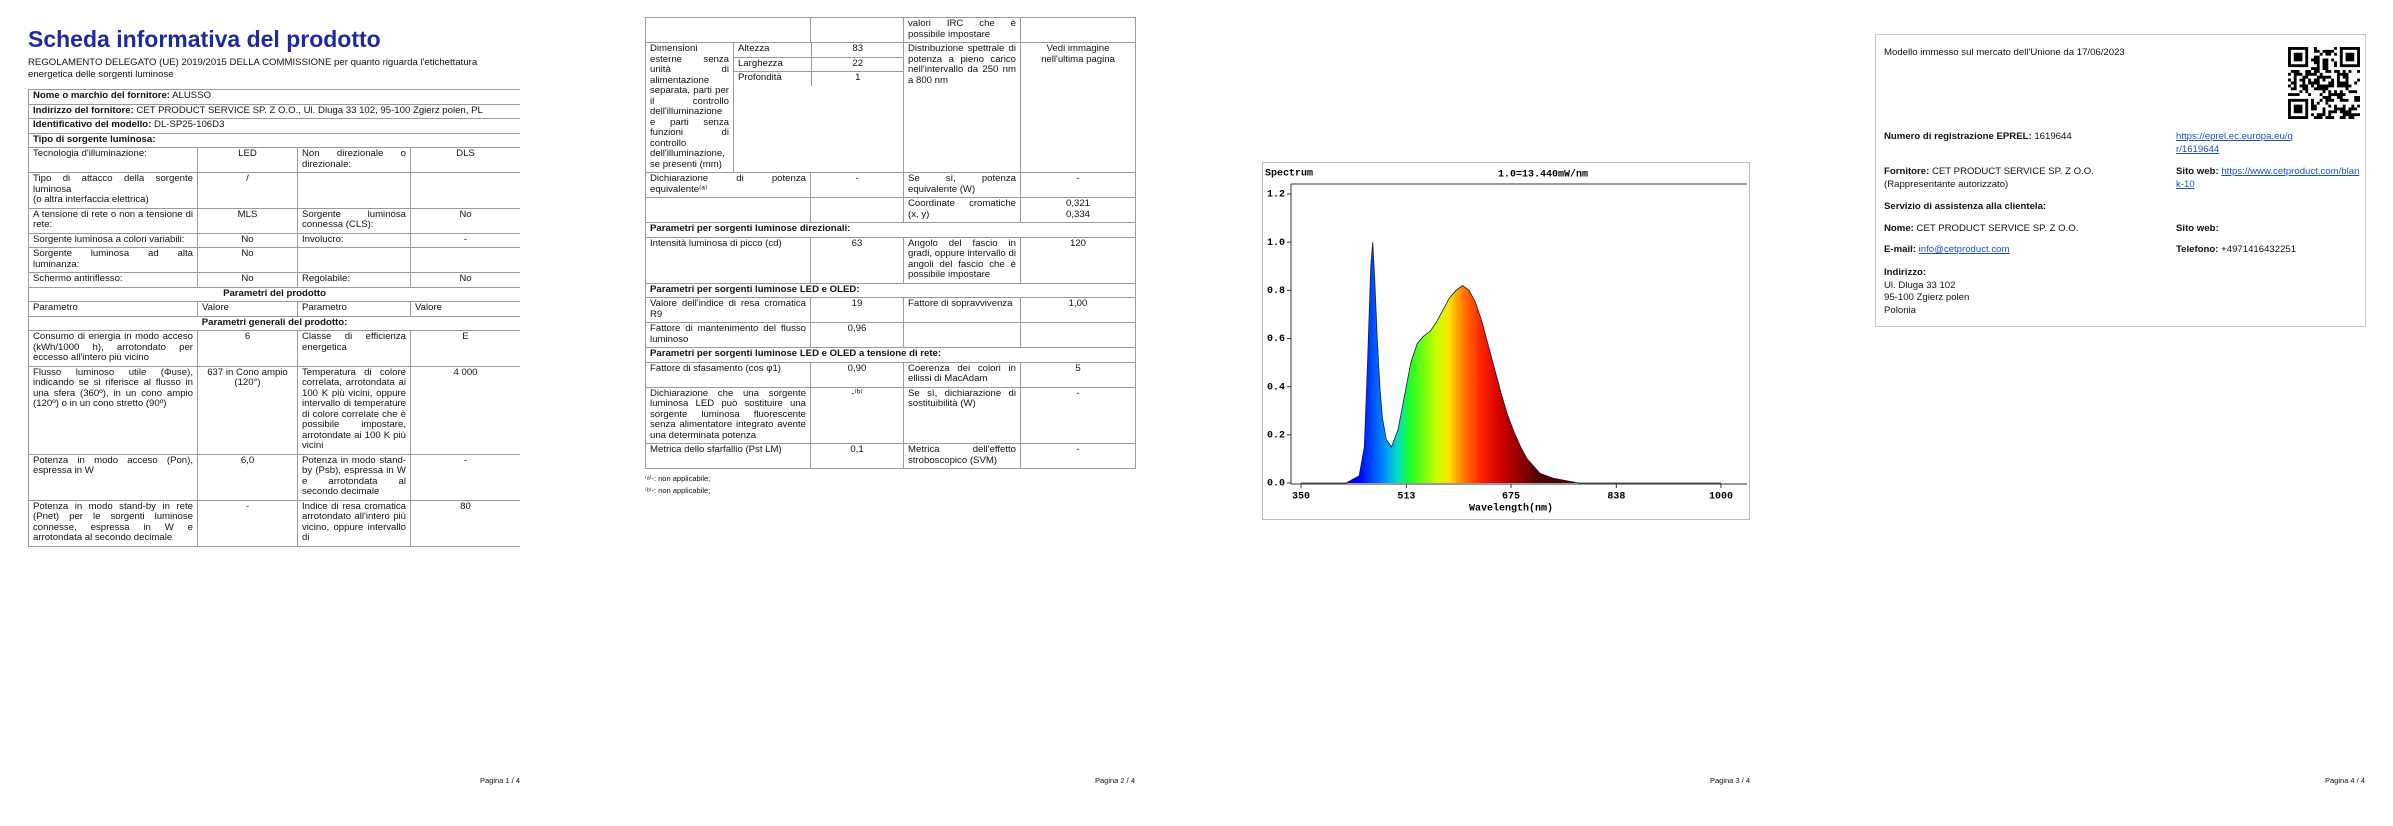  I want to click on cell: 0,90, so click(857, 374).